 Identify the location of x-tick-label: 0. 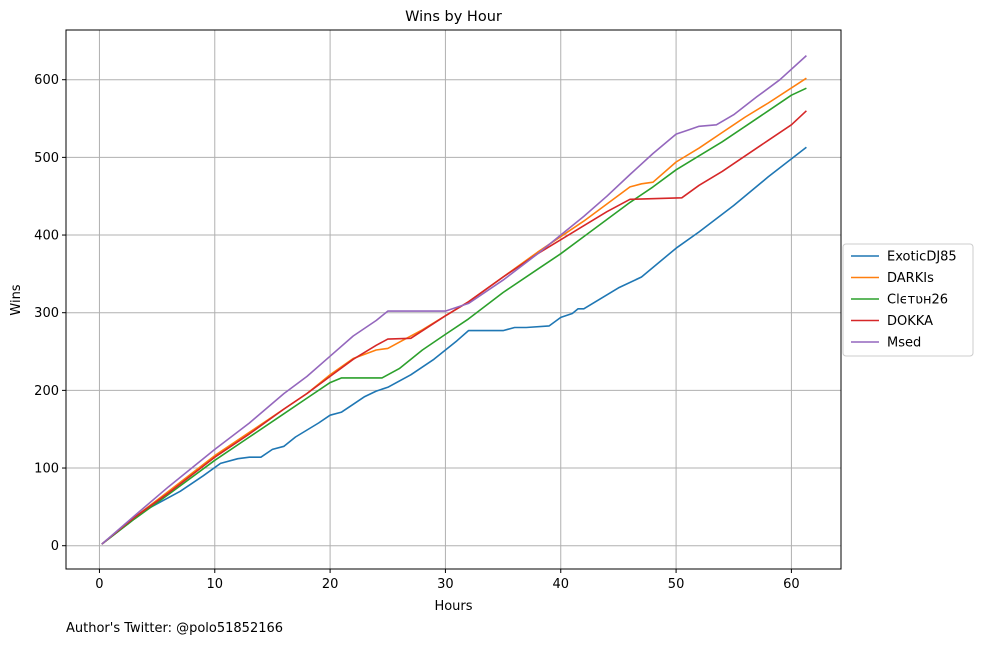
(99, 584).